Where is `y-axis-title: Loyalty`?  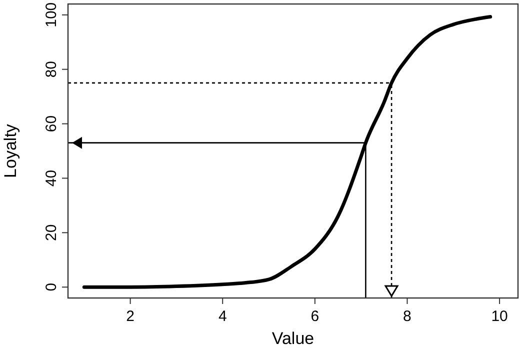
y-axis-title: Loyalty is located at coordinates (10, 151).